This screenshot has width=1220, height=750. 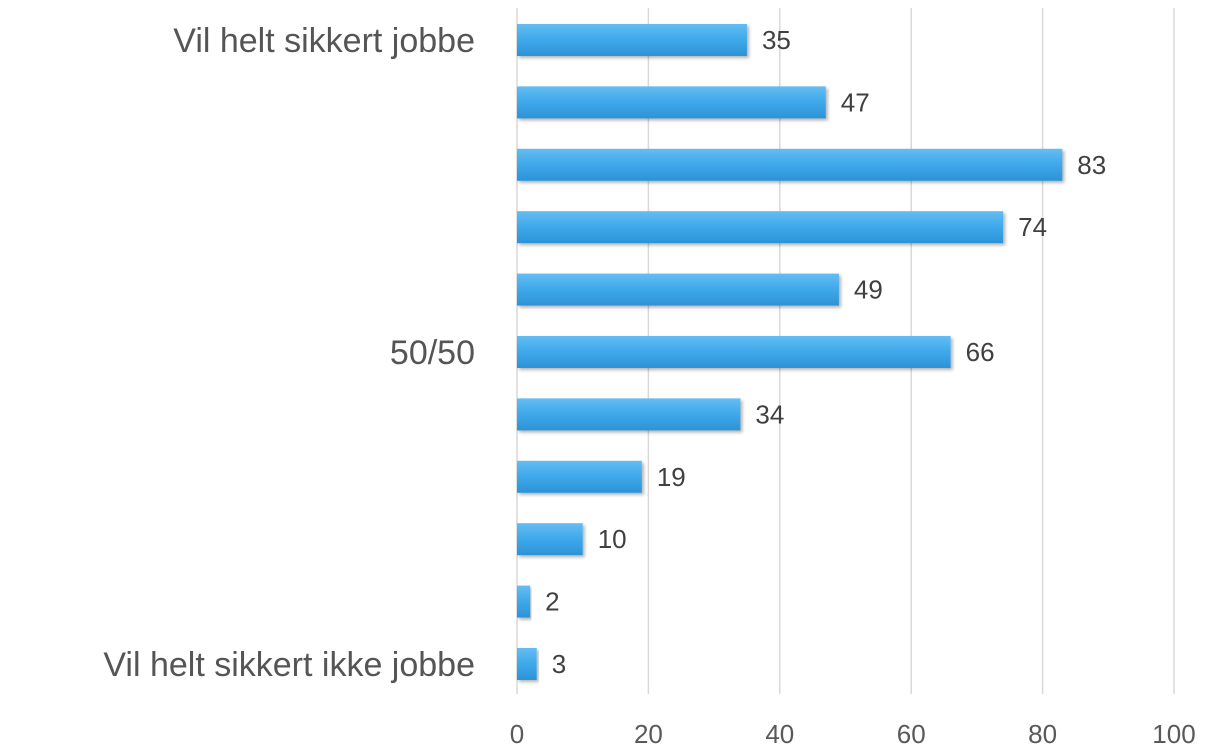 What do you see at coordinates (517, 734) in the screenshot?
I see `x-tick-label: 0` at bounding box center [517, 734].